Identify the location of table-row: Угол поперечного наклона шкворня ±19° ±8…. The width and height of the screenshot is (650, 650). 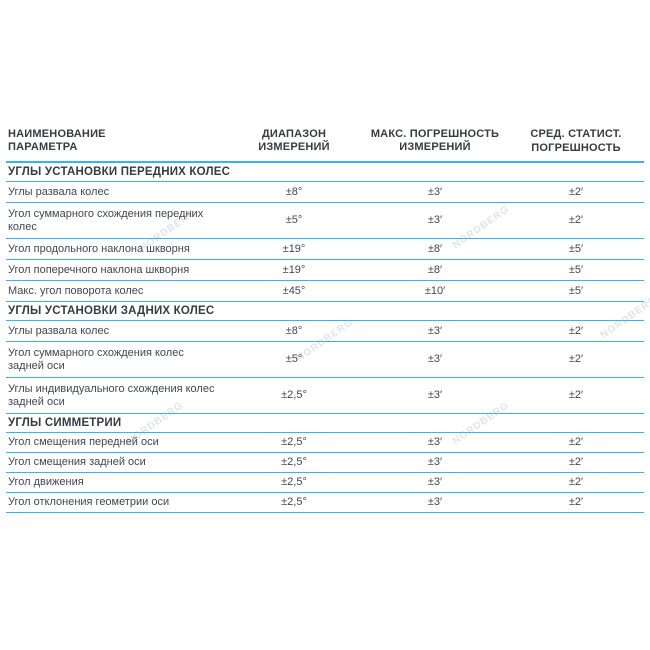
(325, 270).